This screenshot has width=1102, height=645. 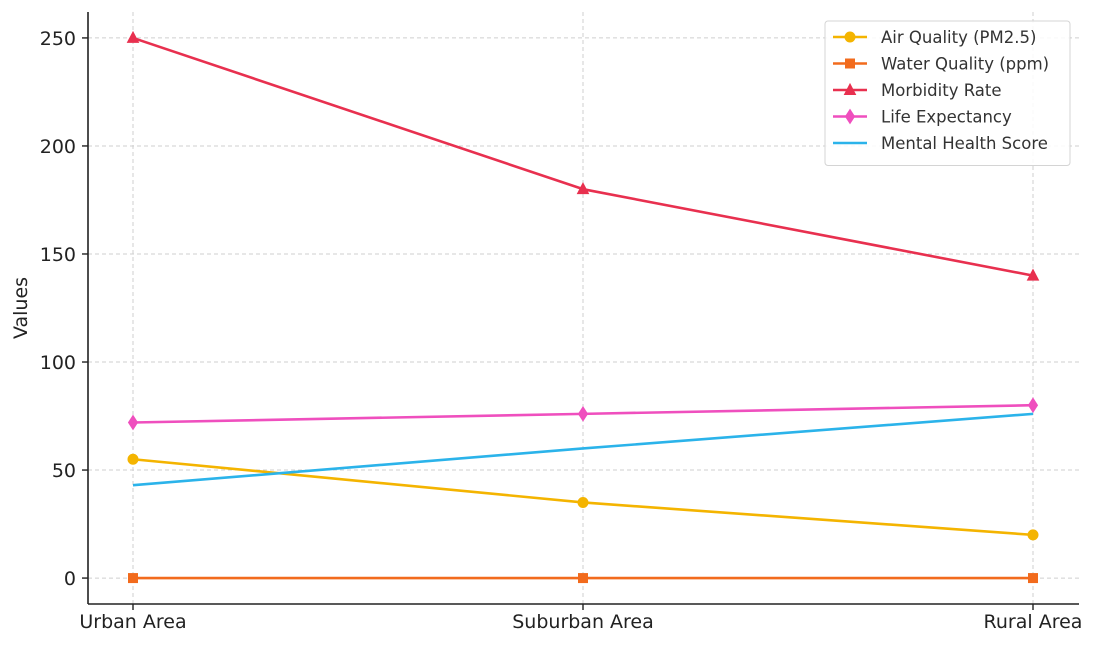 I want to click on legend-box, so click(x=947, y=93).